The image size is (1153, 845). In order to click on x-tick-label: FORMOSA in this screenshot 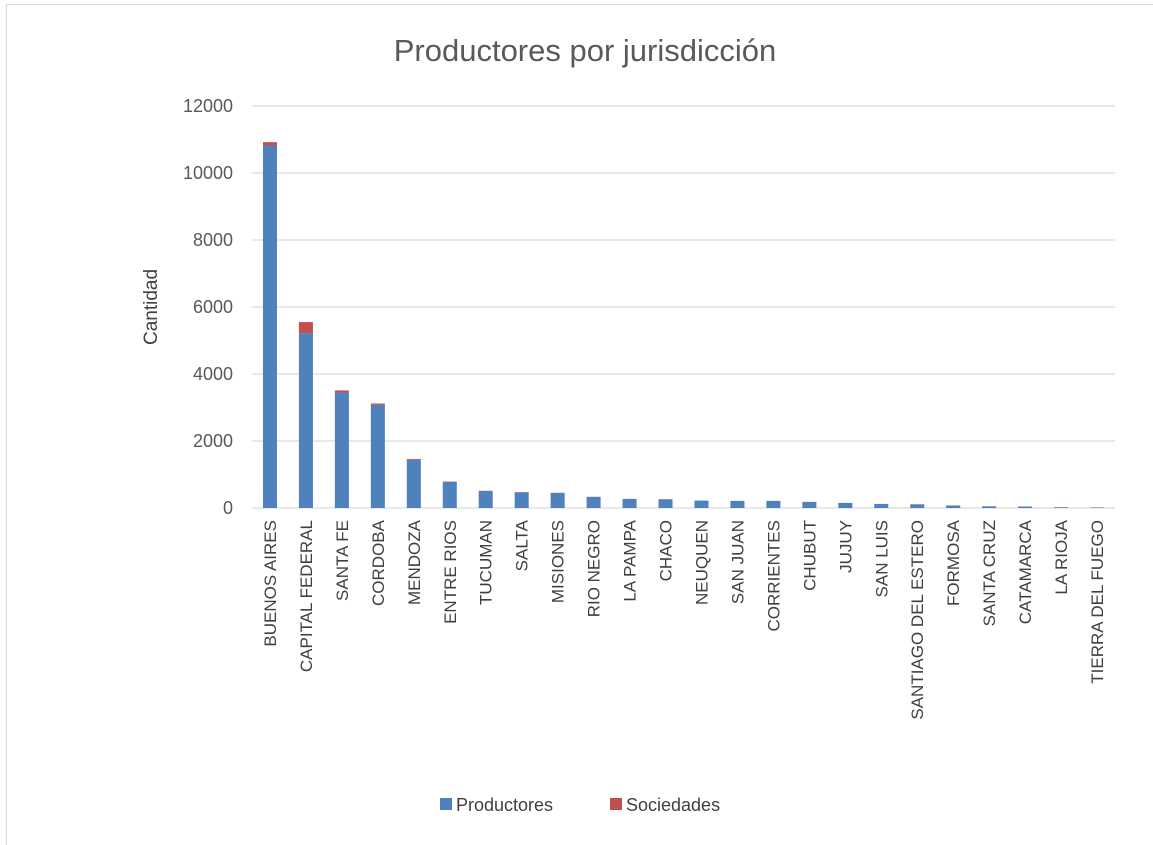, I will do `click(953, 562)`.